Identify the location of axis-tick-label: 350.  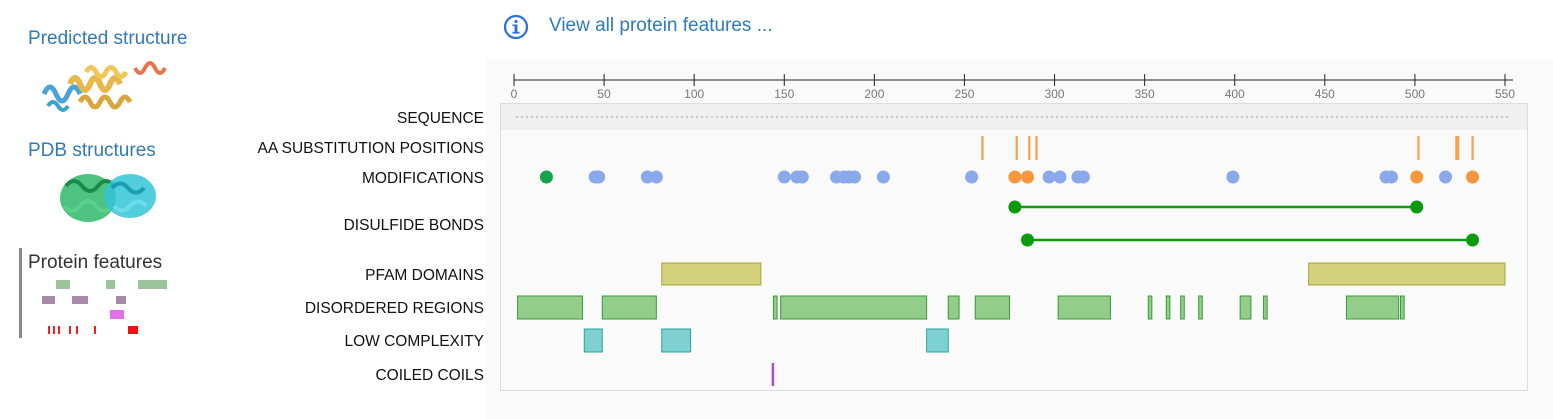
(1145, 94).